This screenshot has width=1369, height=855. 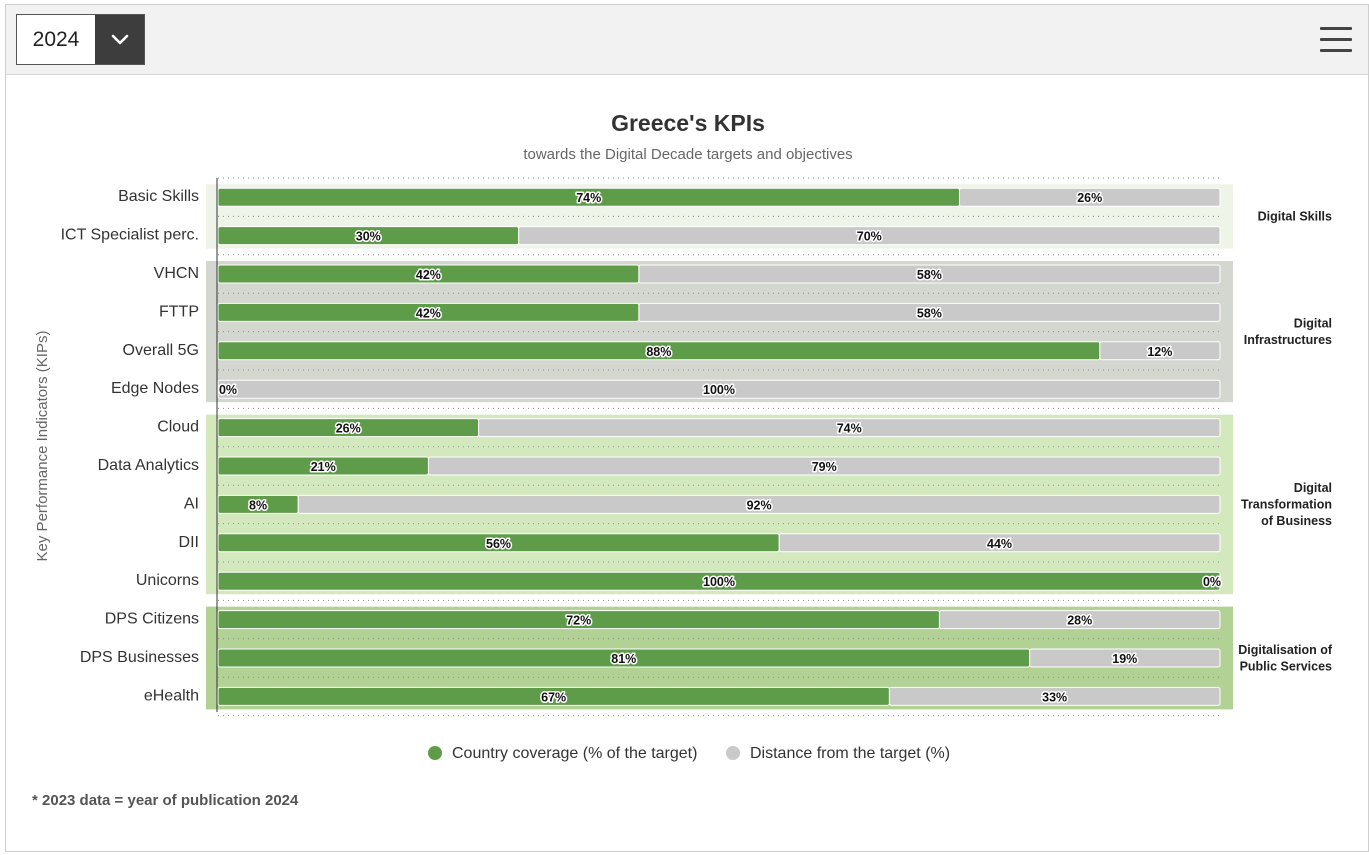 I want to click on bar-data-label: 12%, so click(x=1159, y=352).